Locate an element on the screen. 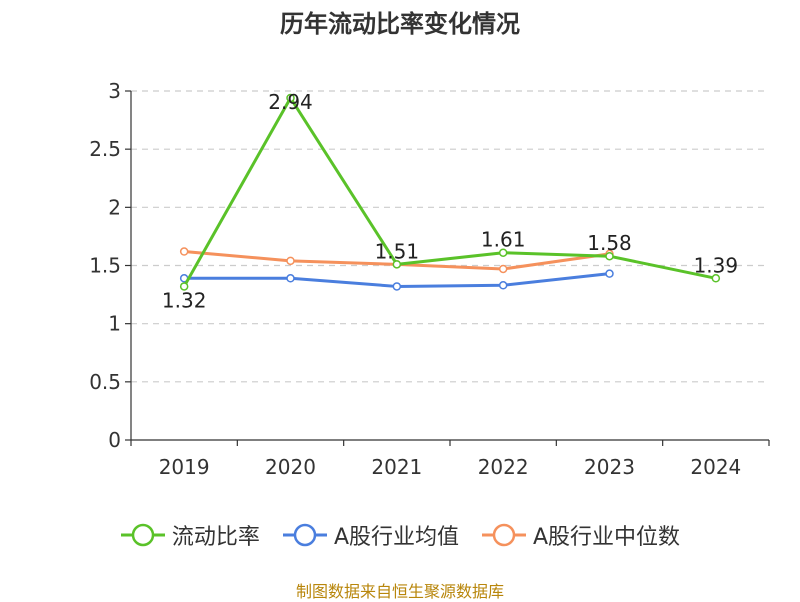  legend-label-industry-median: A股行业中位数 is located at coordinates (607, 537).